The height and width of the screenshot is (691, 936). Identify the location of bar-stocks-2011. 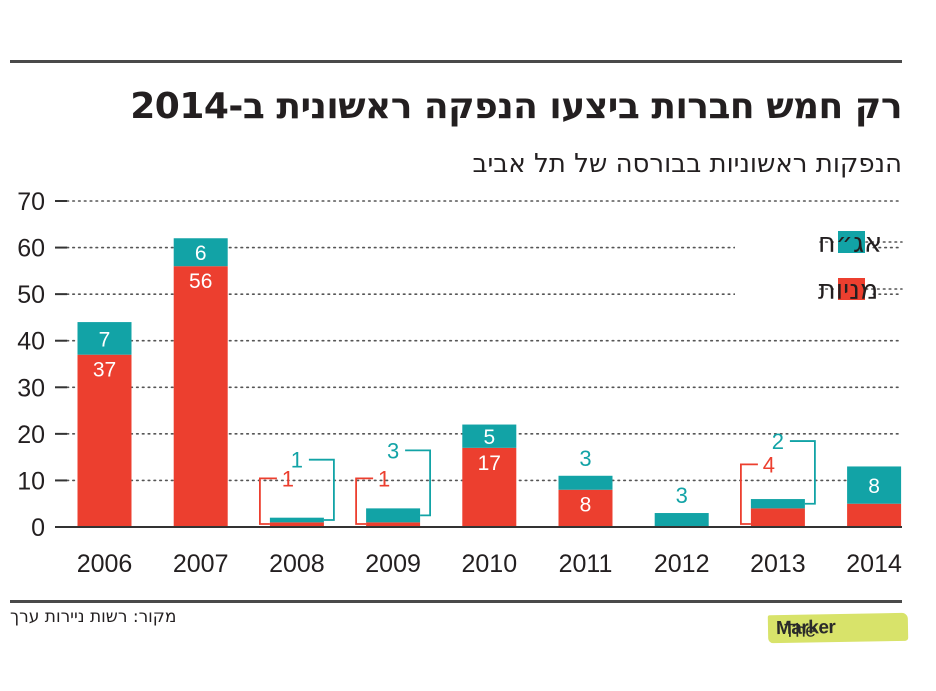
(585, 508).